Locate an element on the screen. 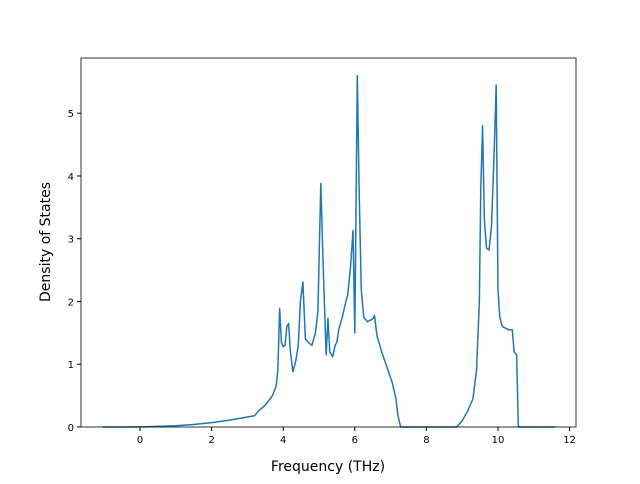 This screenshot has height=484, width=640. y-tick-label: 4 is located at coordinates (71, 177).